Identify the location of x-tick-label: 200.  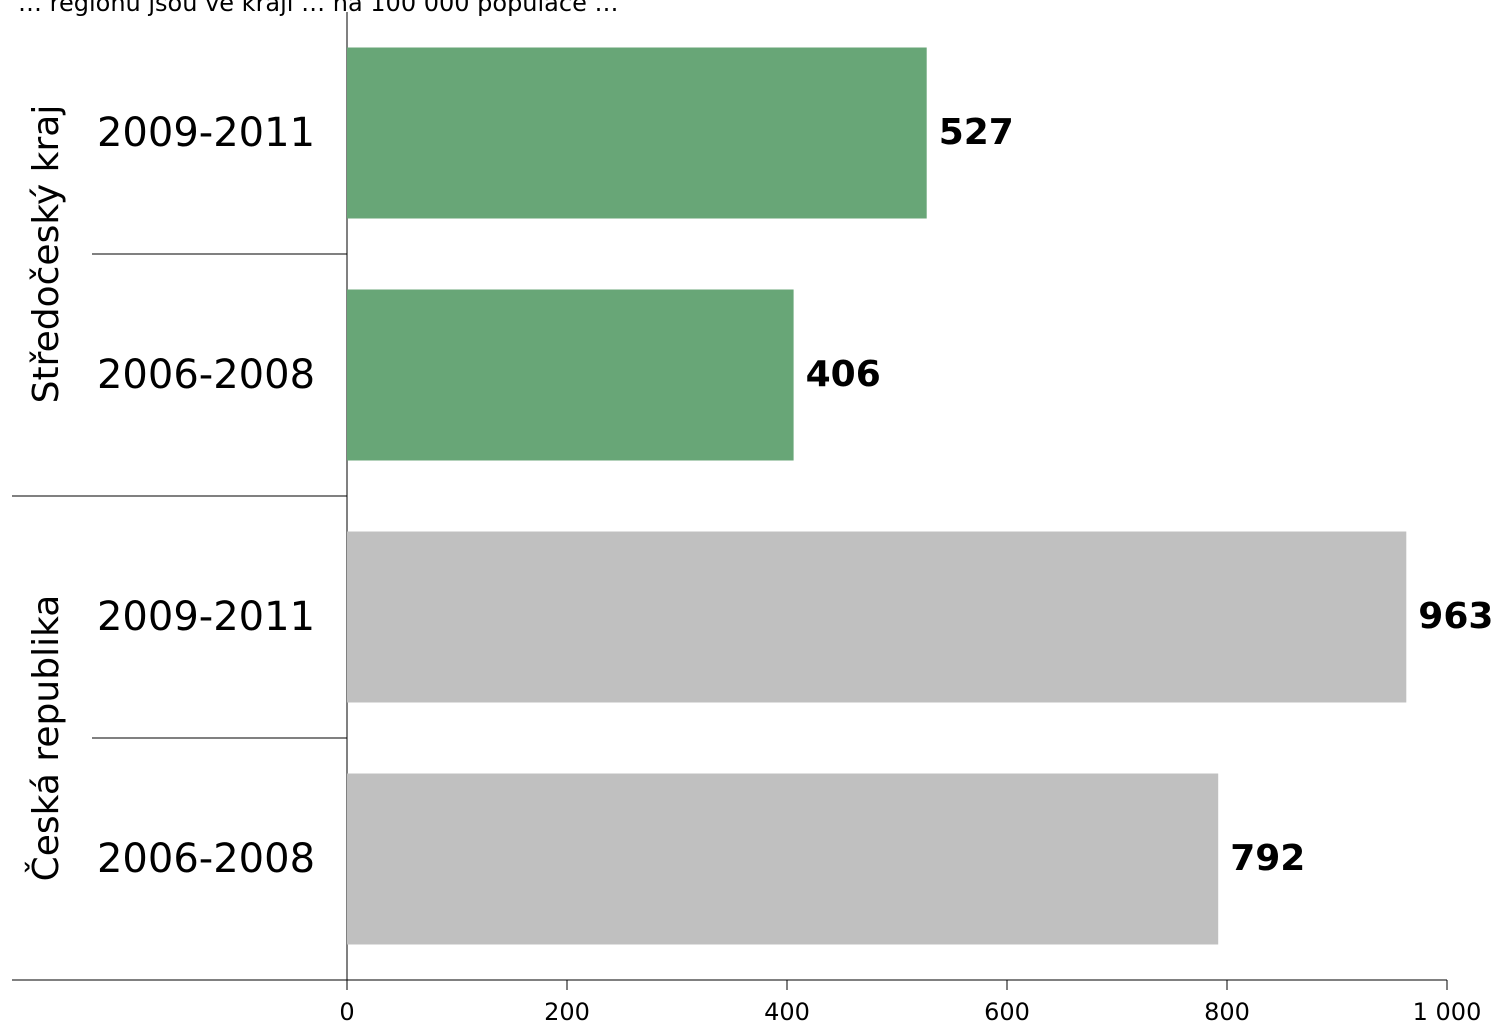
(567, 1012).